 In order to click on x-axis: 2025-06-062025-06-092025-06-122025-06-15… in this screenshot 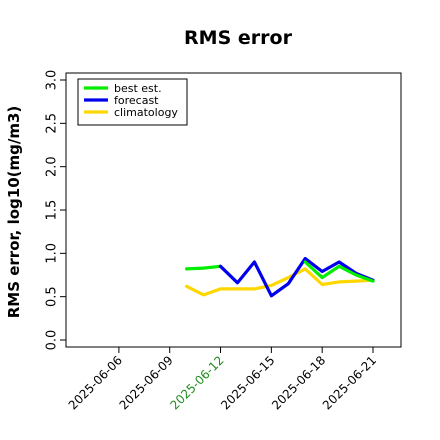, I will do `click(222, 379)`.